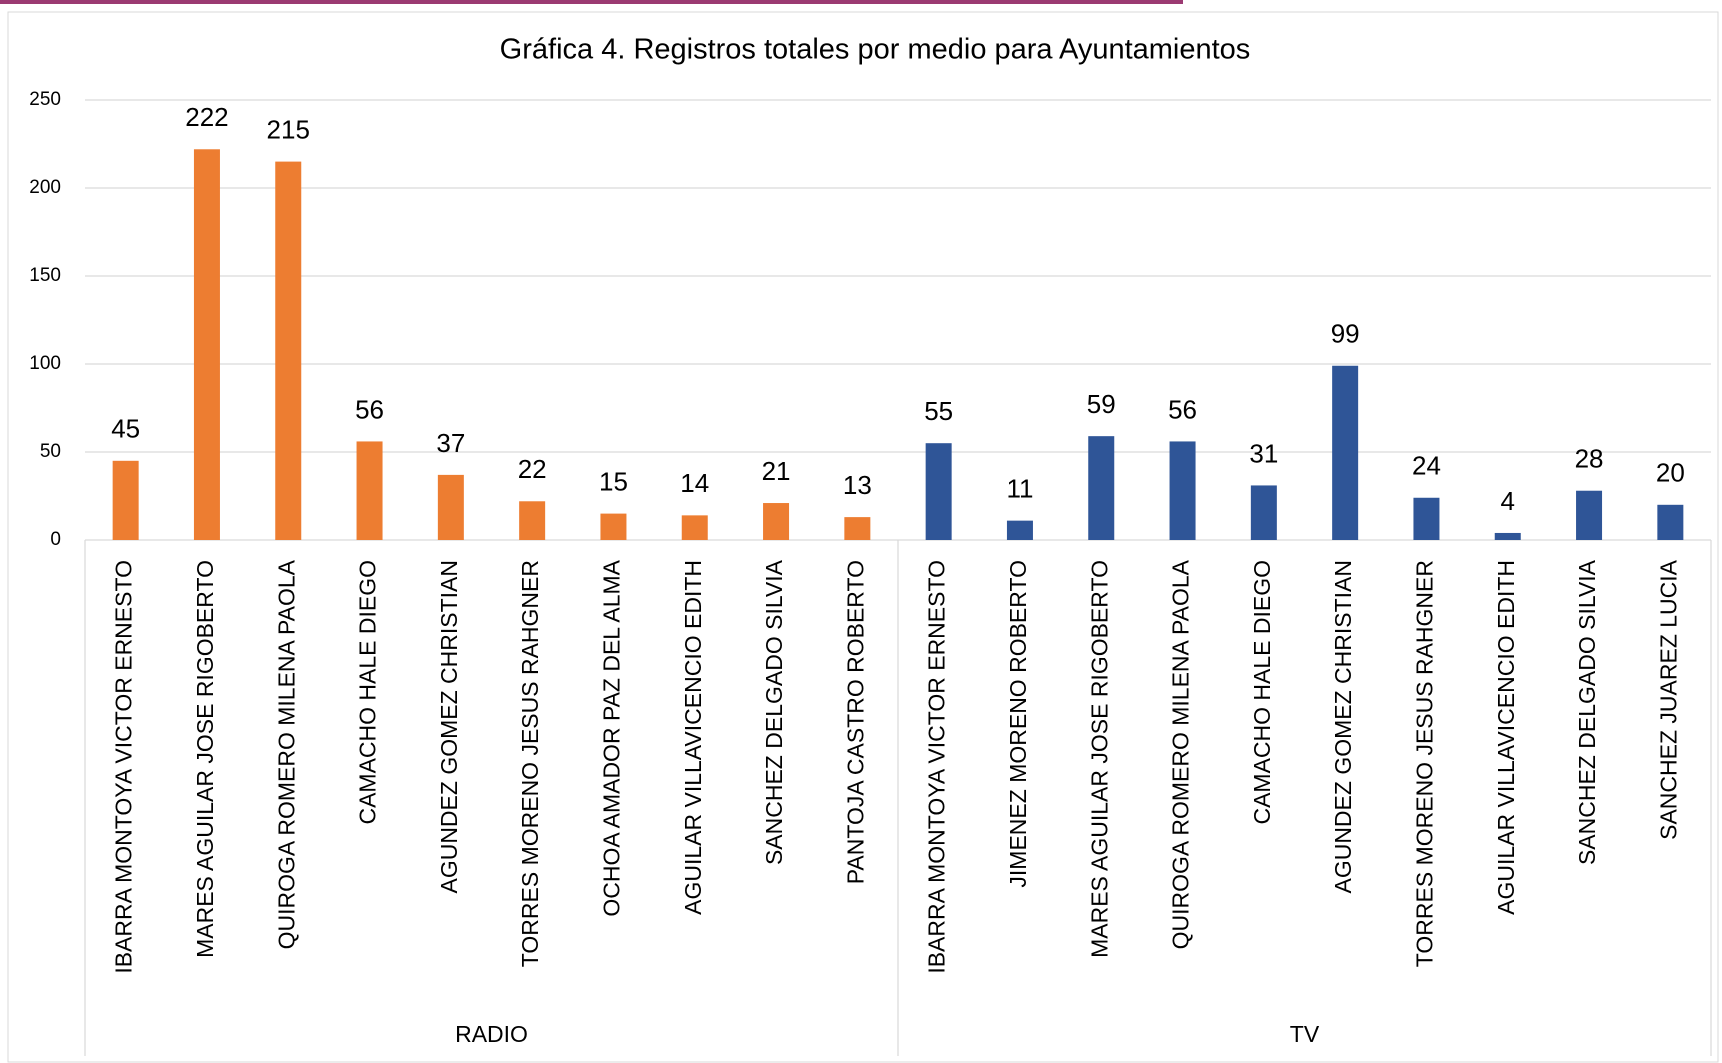  What do you see at coordinates (206, 117) in the screenshot?
I see `value-label: 222` at bounding box center [206, 117].